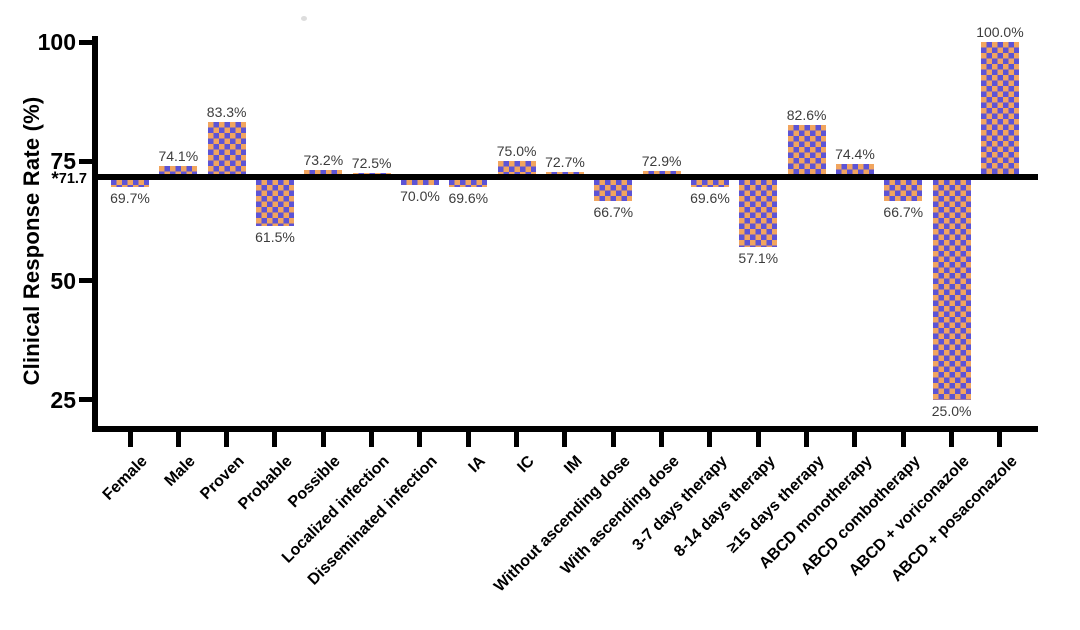 This screenshot has height=630, width=1080. I want to click on y-tick-label-75: 75, so click(63, 161).